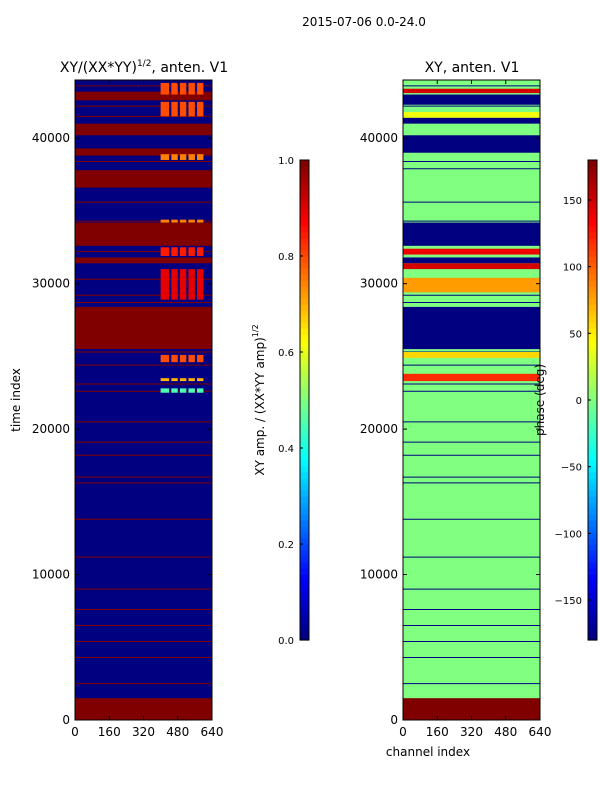 The image size is (600, 800). I want to click on phase-xtick-label-1: 160, so click(437, 732).